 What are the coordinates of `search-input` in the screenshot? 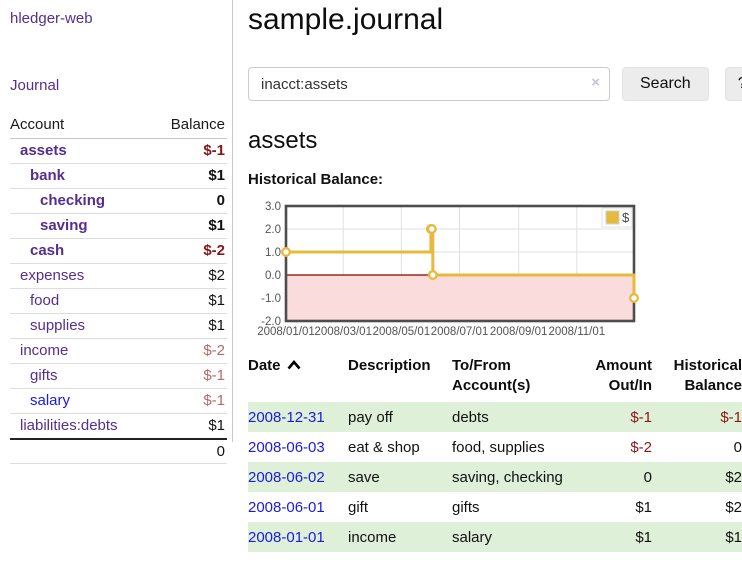 It's located at (429, 84).